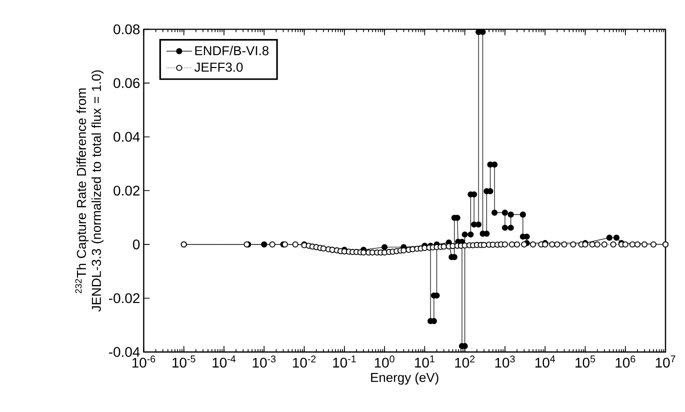  Describe the element at coordinates (545, 362) in the screenshot. I see `x-tick-label: 10$^{4}$` at that location.